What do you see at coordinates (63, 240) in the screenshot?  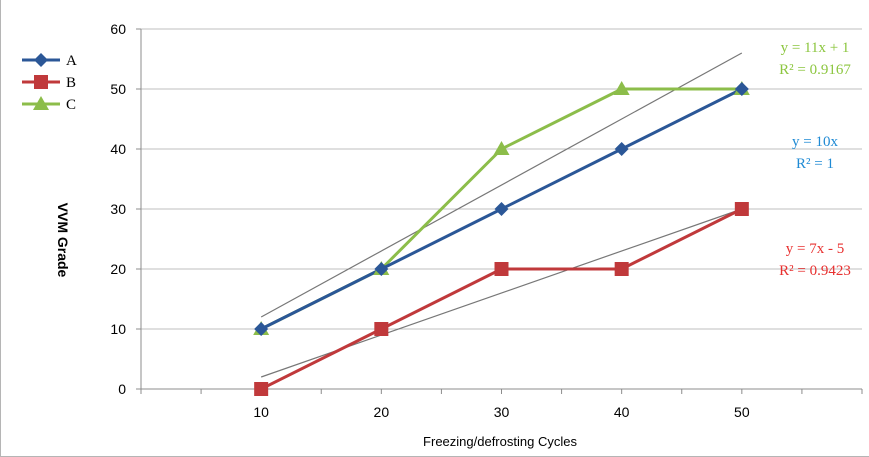 I see `y-axis-title: VVM Grade` at bounding box center [63, 240].